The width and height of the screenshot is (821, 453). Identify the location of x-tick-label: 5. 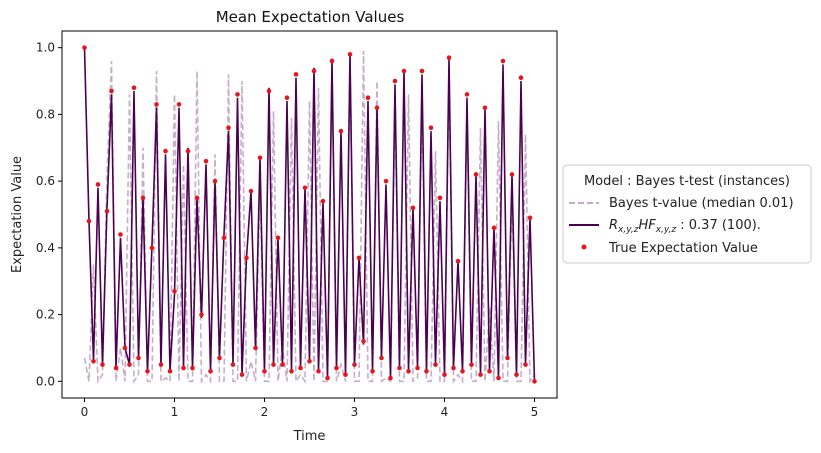
(535, 412).